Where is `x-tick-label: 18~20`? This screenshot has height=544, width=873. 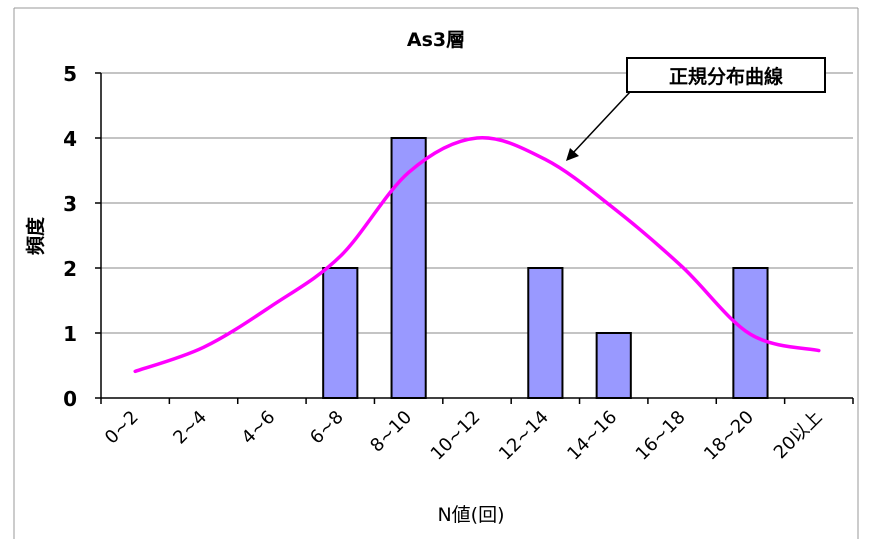 x-tick-label: 18~20 is located at coordinates (729, 436).